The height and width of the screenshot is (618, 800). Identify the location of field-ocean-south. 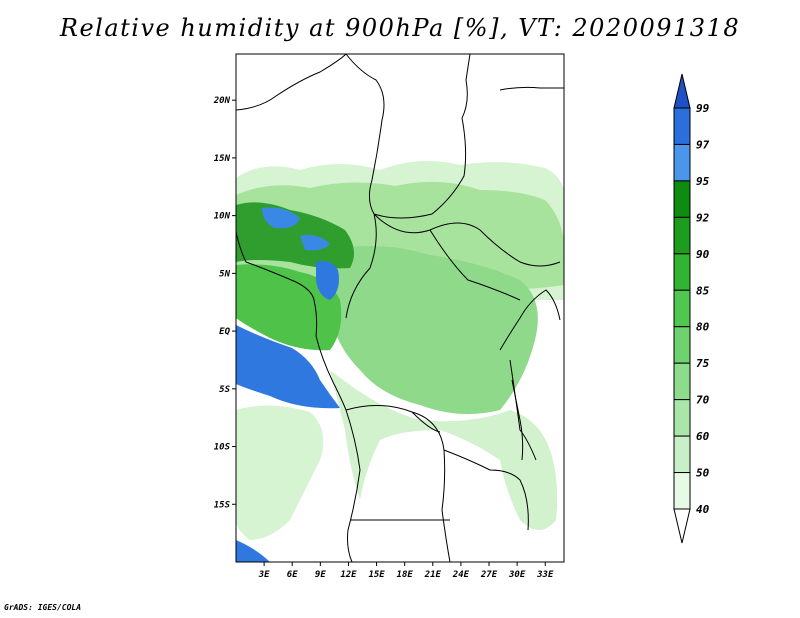
(280, 472).